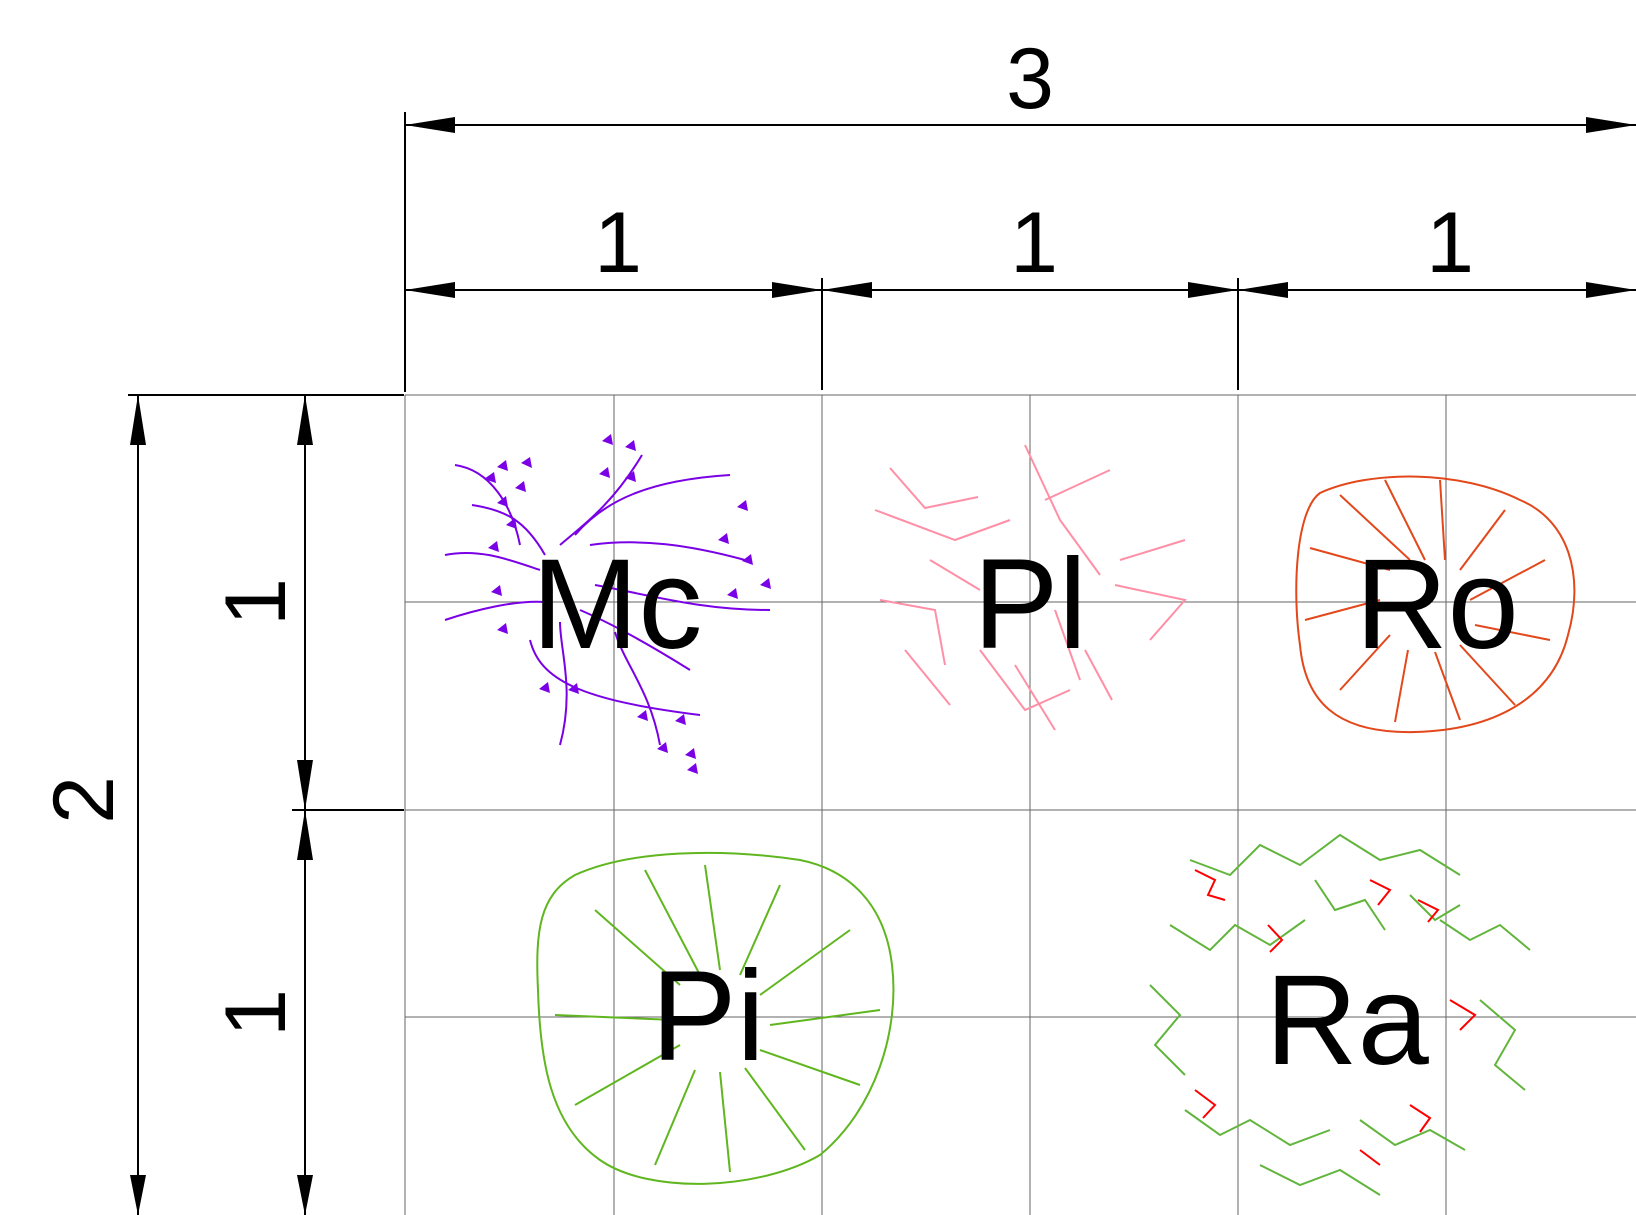 This screenshot has height=1215, width=1636. I want to click on plant-ro-symbol, so click(1435, 604).